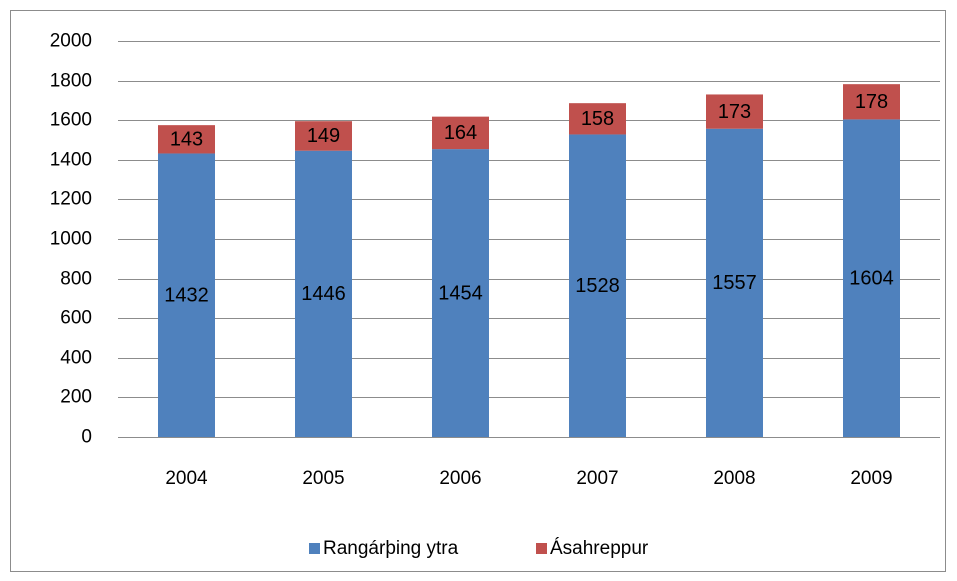 The image size is (957, 581). Describe the element at coordinates (76, 318) in the screenshot. I see `y-tick-label: 600` at that location.